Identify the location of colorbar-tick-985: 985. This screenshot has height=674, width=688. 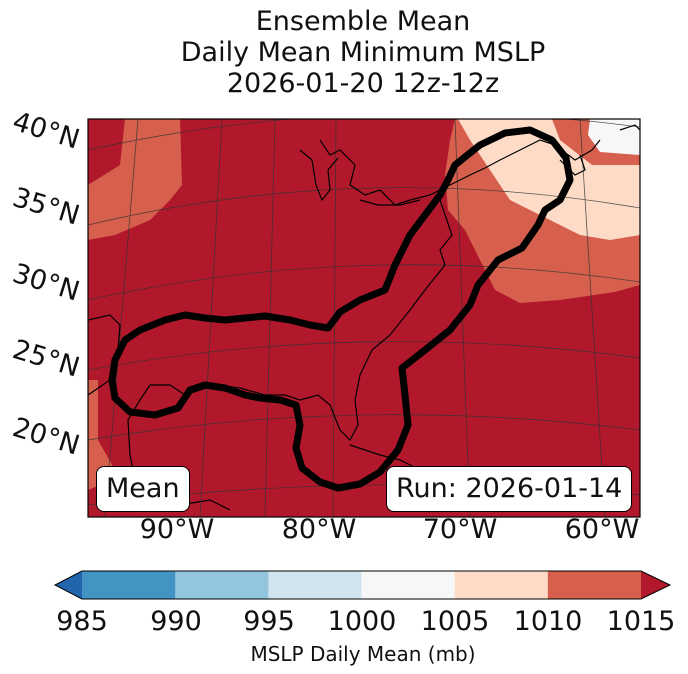
(82, 621).